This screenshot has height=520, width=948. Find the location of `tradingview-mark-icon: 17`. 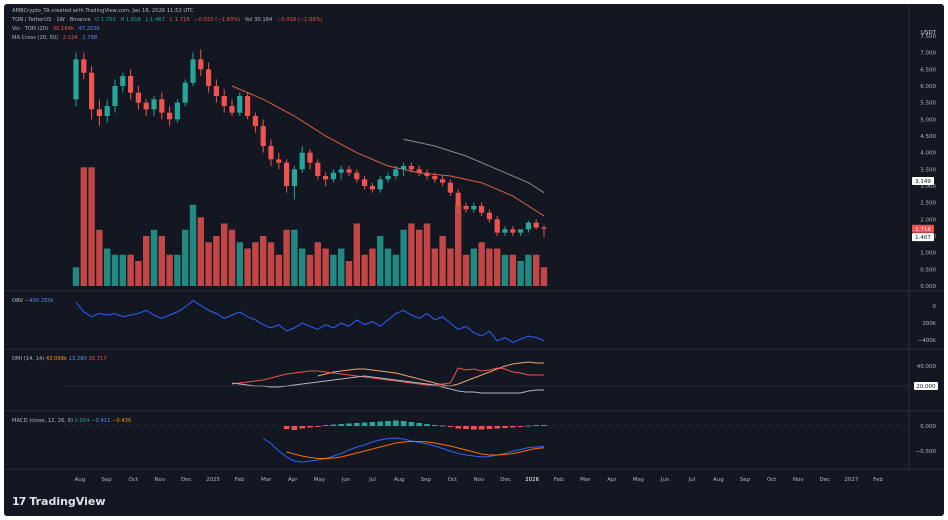

tradingview-mark-icon: 17 is located at coordinates (19, 501).